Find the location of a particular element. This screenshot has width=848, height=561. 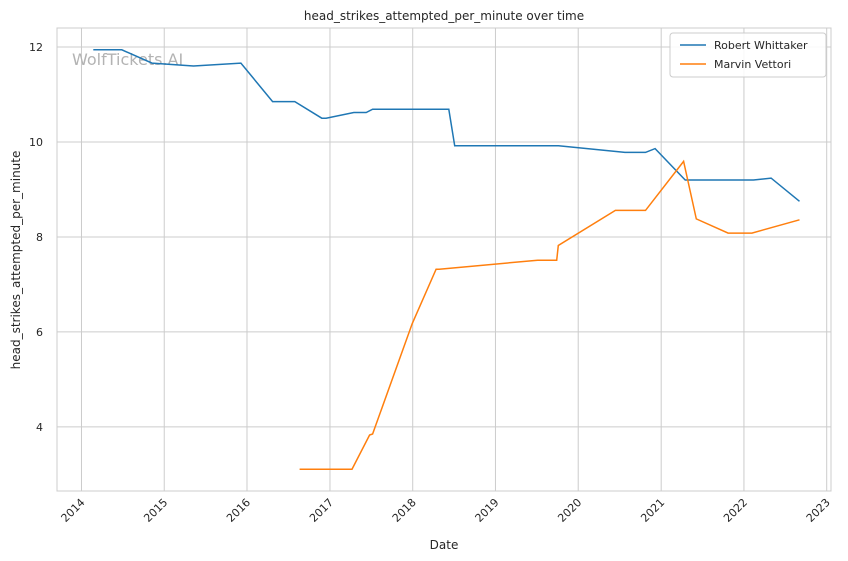

legend-label: Robert Whittaker is located at coordinates (761, 45).